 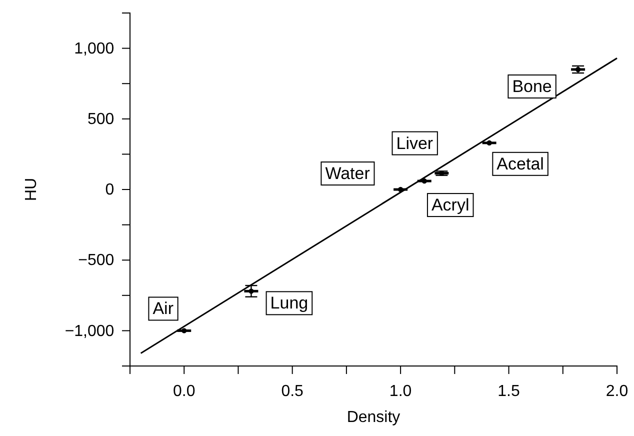 What do you see at coordinates (347, 173) in the screenshot?
I see `annotation: Water` at bounding box center [347, 173].